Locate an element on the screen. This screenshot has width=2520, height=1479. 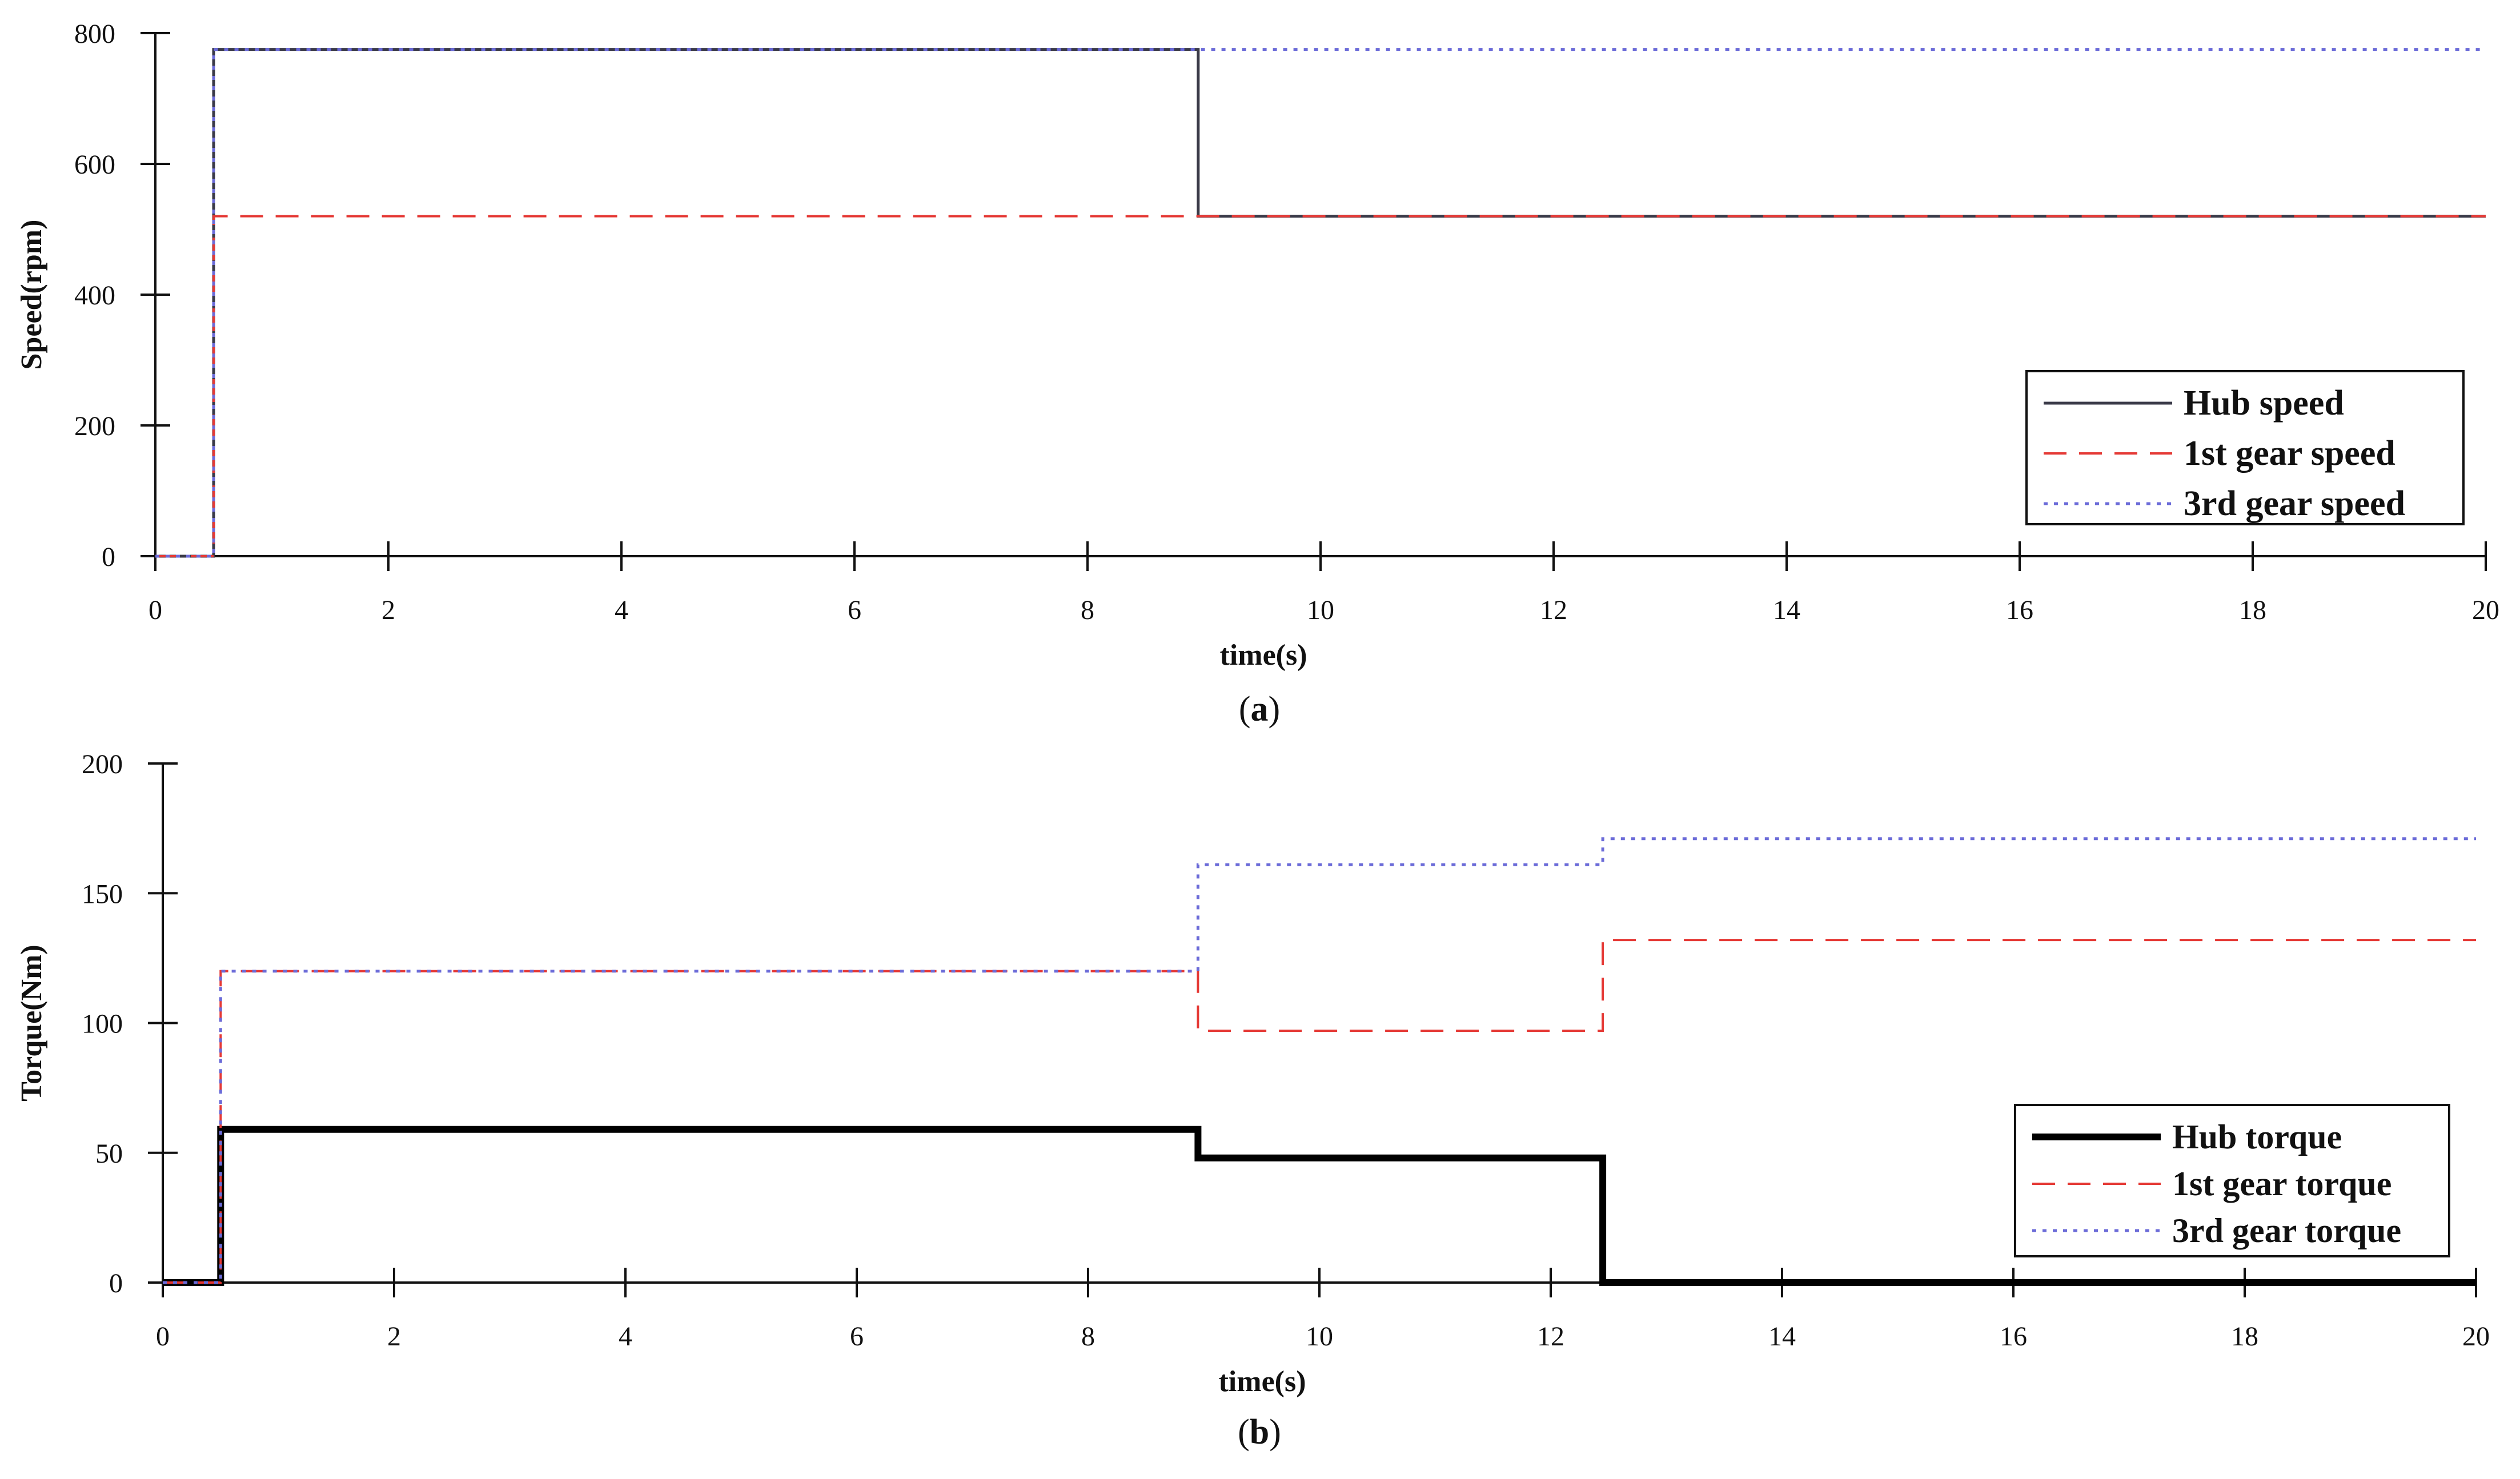
legend-box is located at coordinates (2245, 447).